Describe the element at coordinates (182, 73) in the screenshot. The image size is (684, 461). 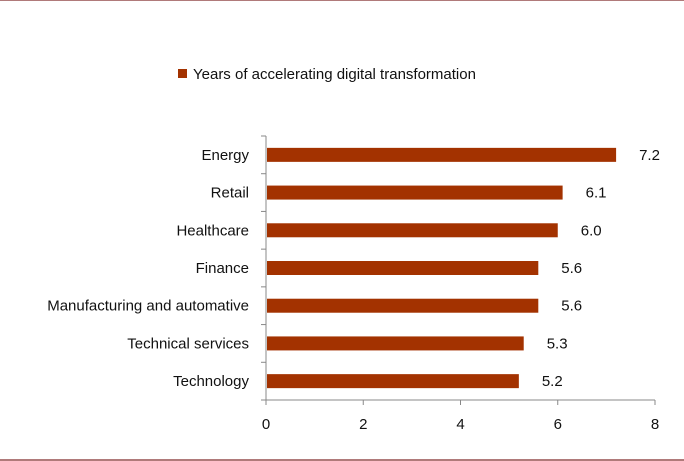
I see `legend-swatch` at that location.